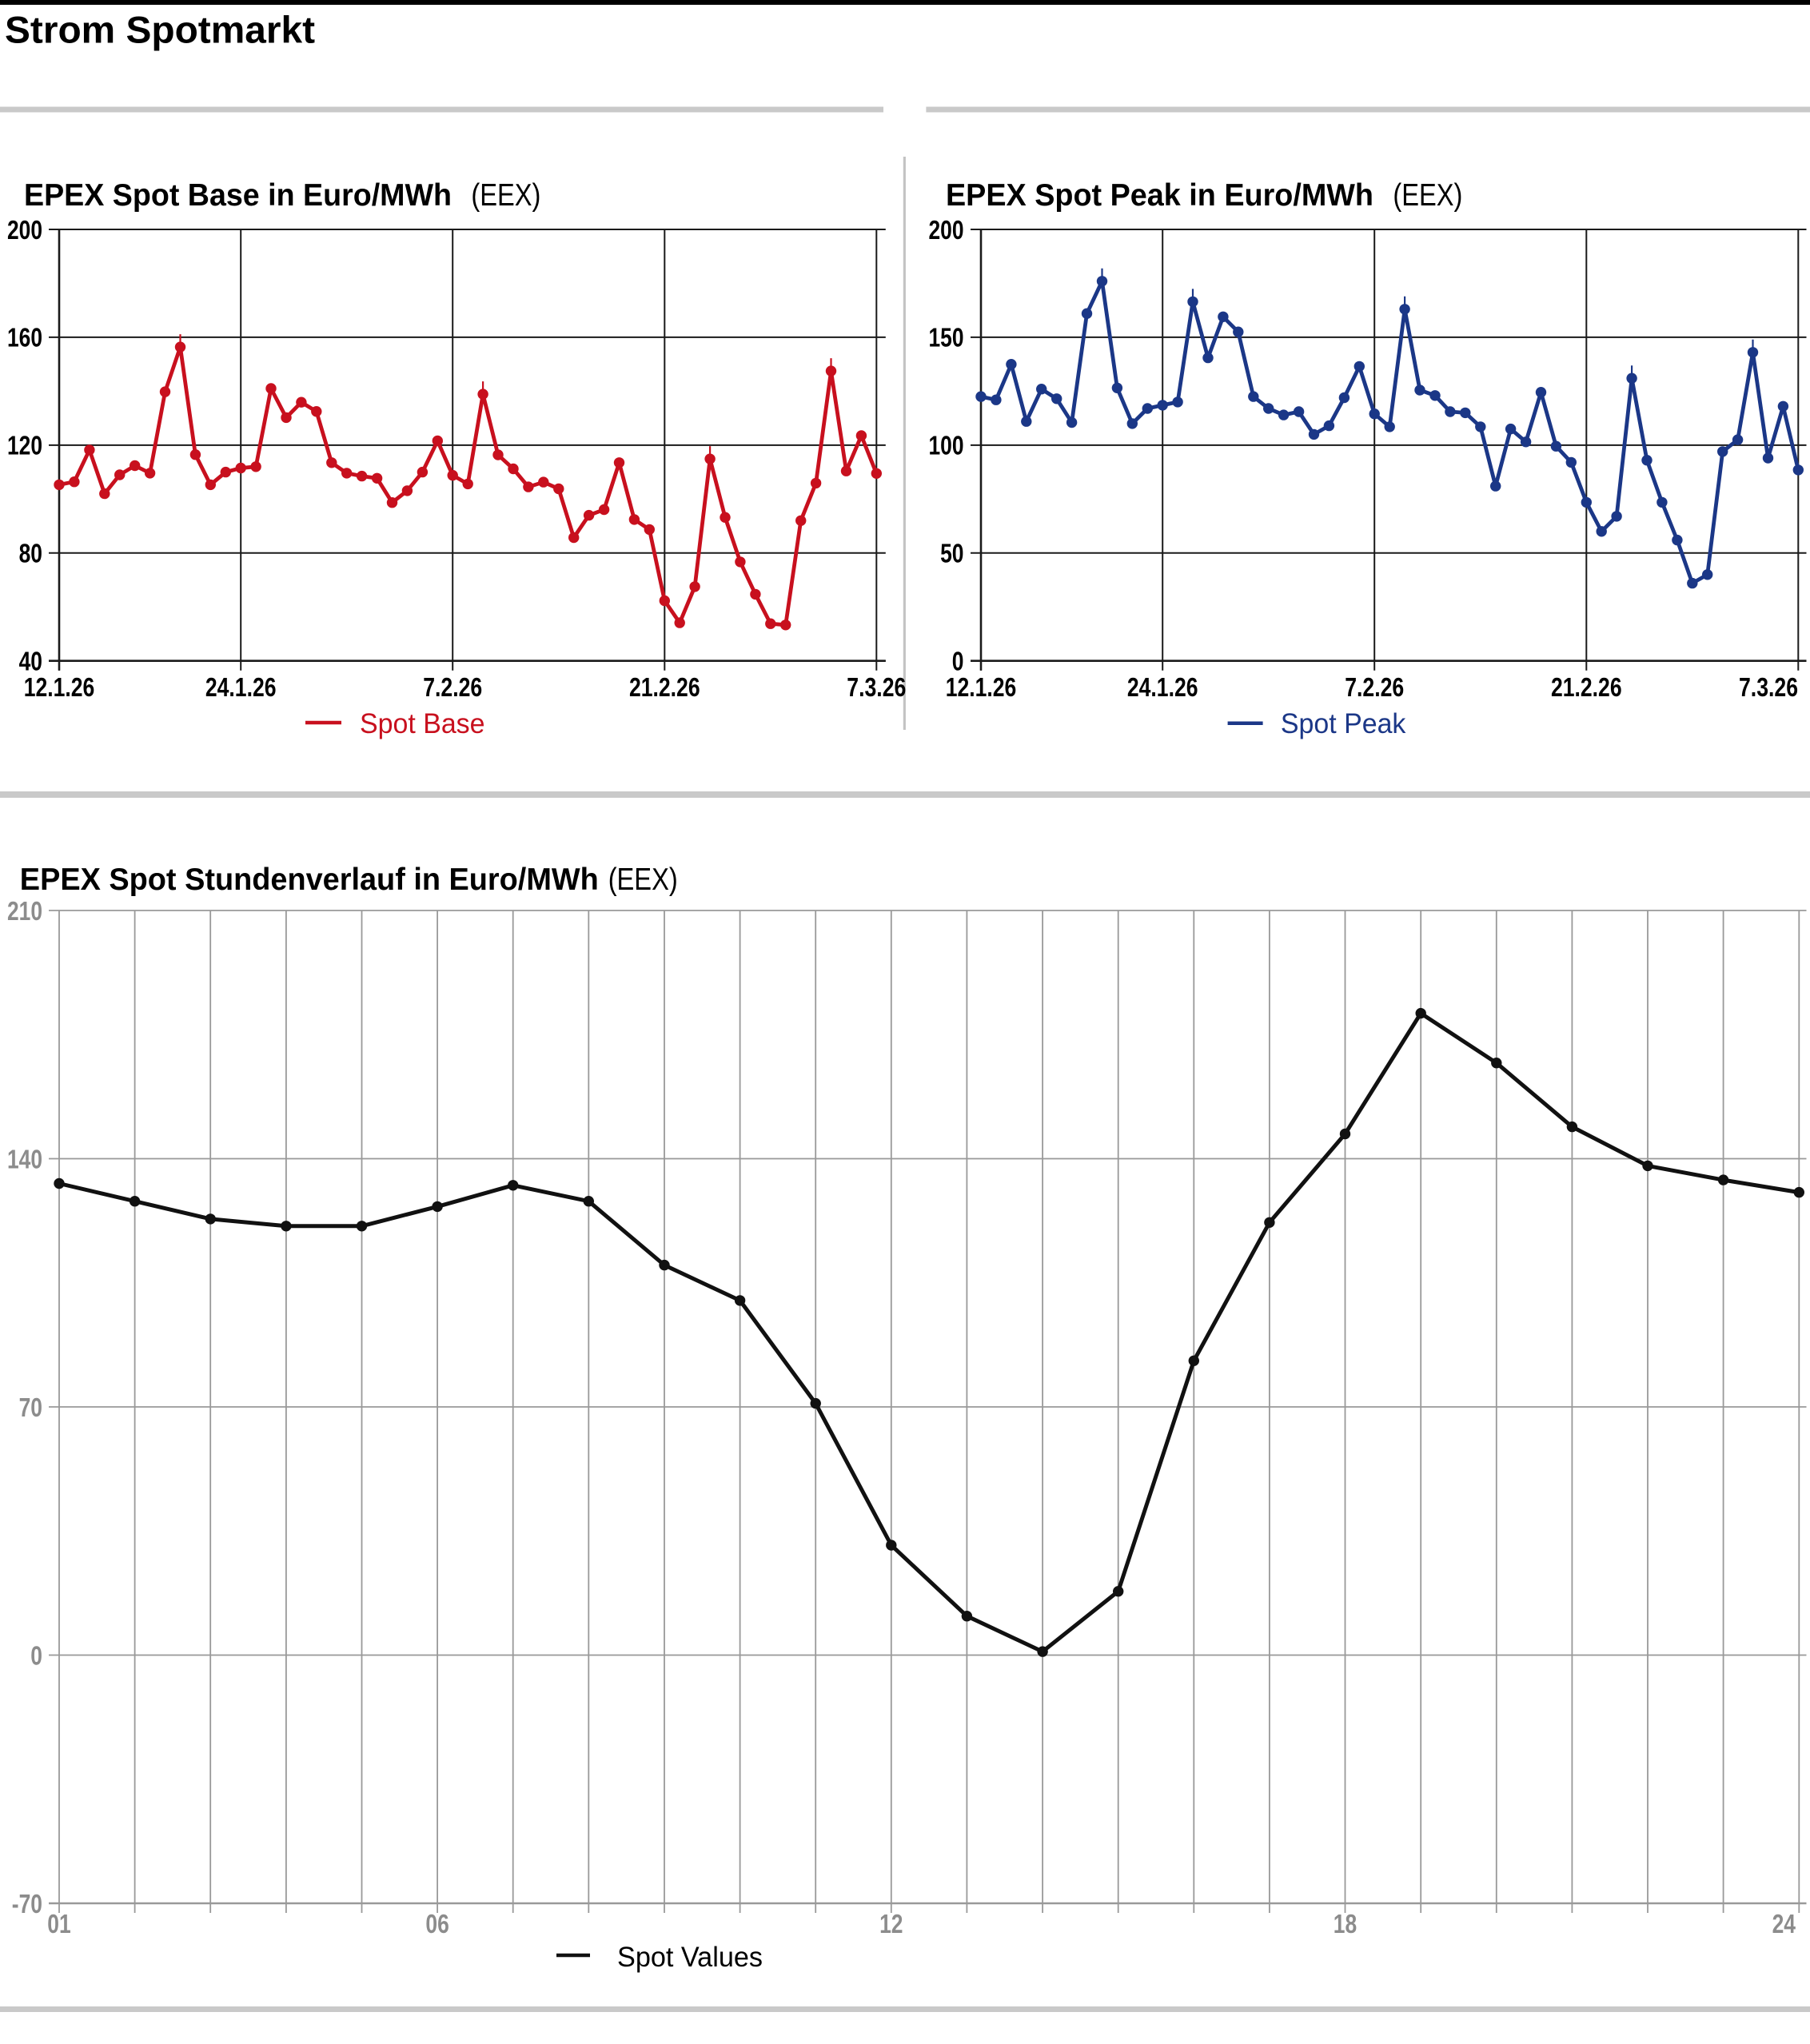 The height and width of the screenshot is (2044, 1810). What do you see at coordinates (27, 1903) in the screenshot?
I see `svg-text: -70` at bounding box center [27, 1903].